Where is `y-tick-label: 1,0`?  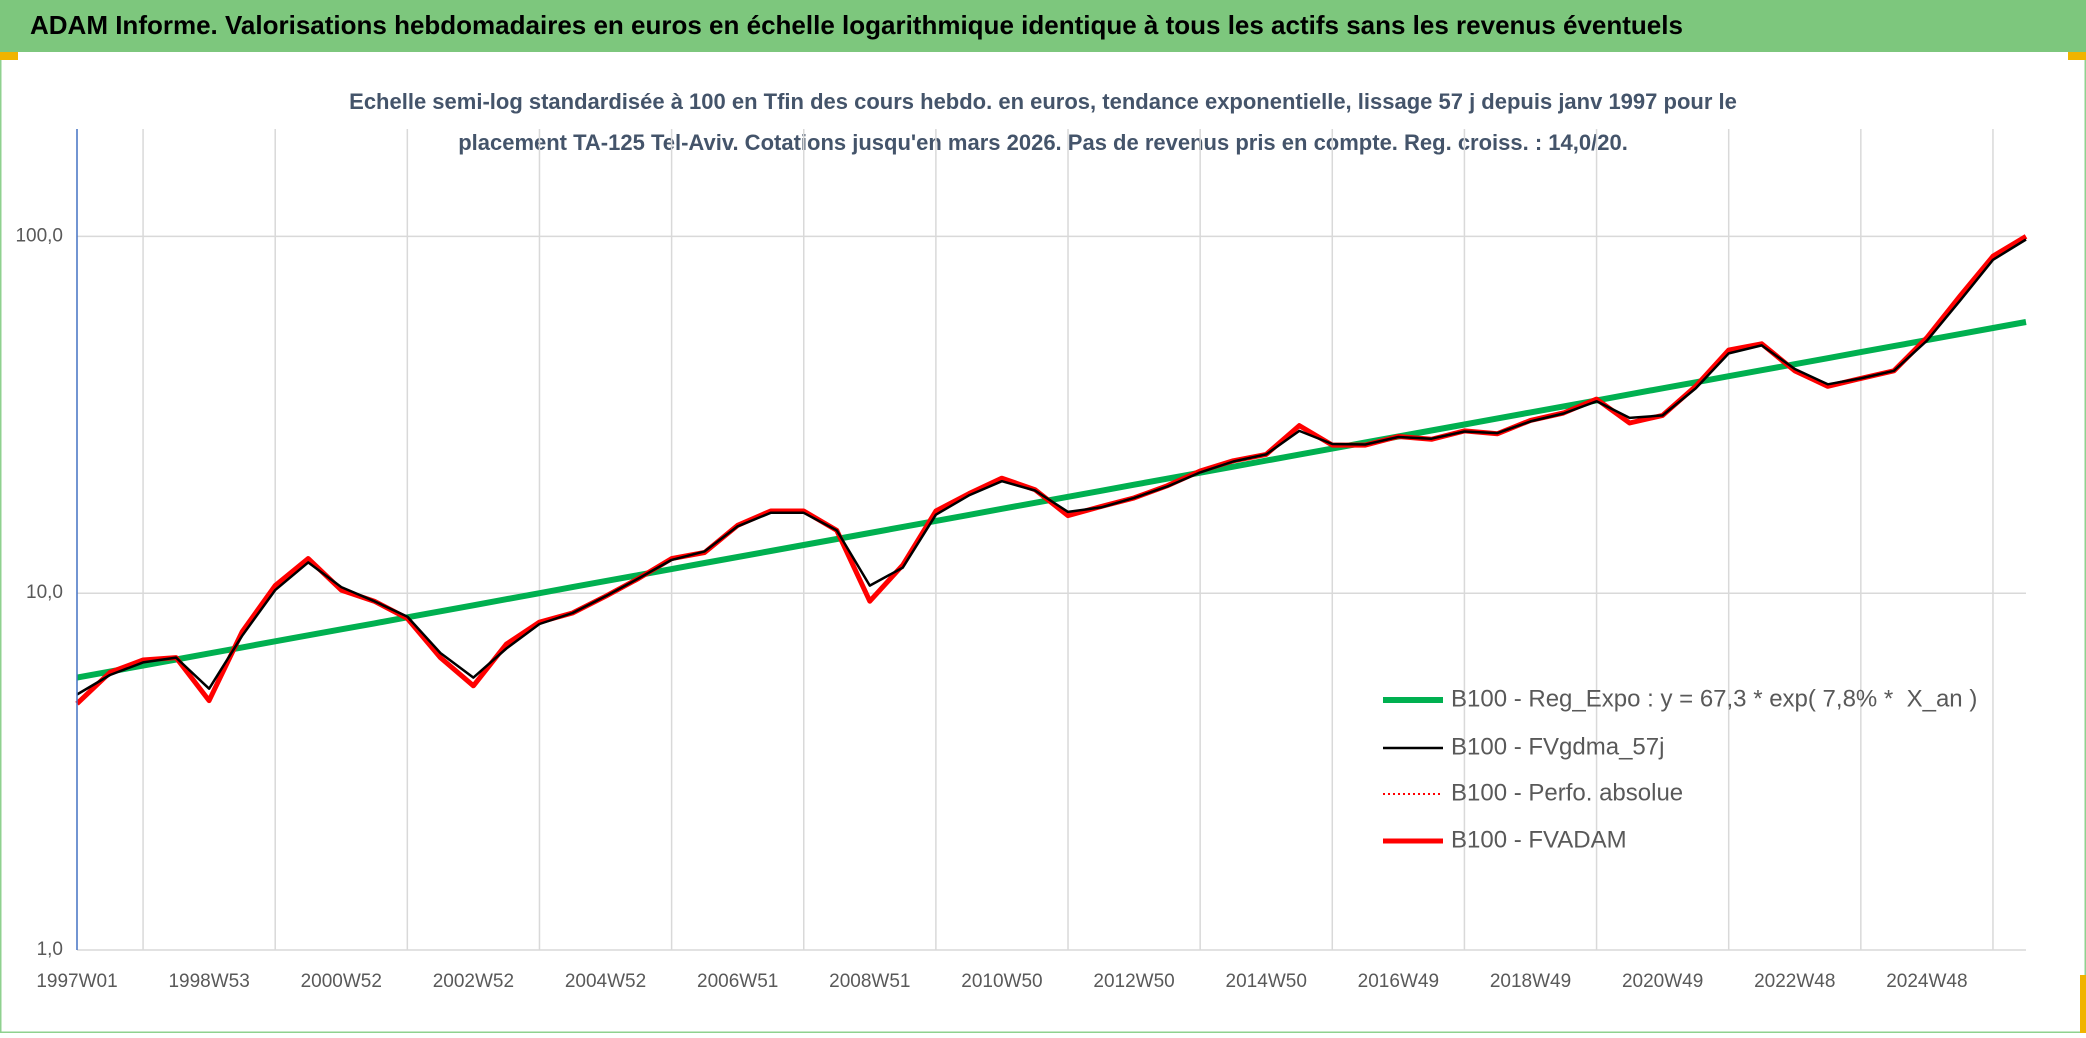
y-tick-label: 1,0 is located at coordinates (50, 949).